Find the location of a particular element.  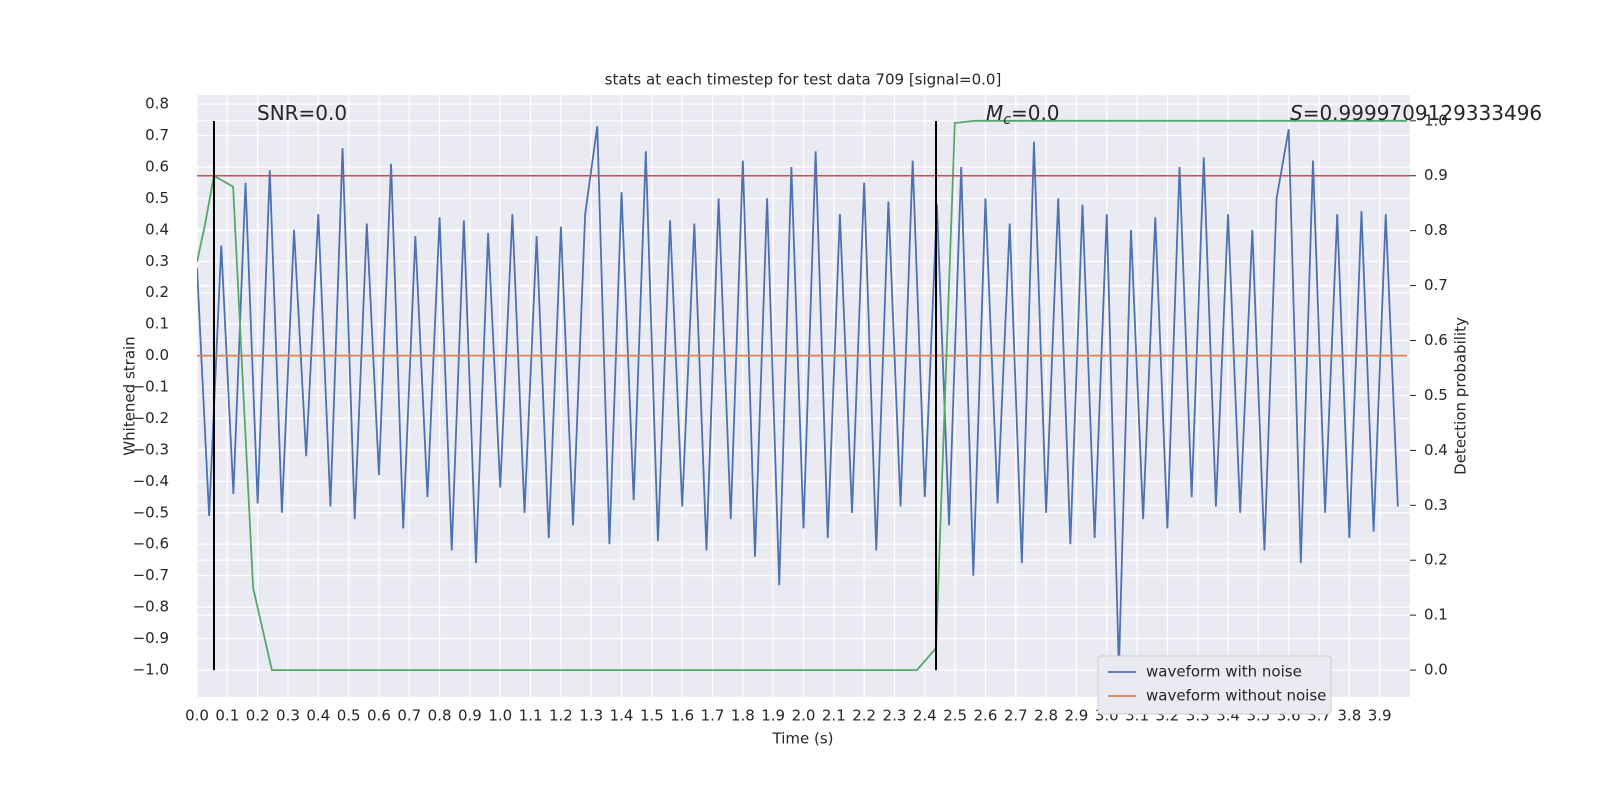

annotation: Mc=0.0 is located at coordinates (1023, 115).